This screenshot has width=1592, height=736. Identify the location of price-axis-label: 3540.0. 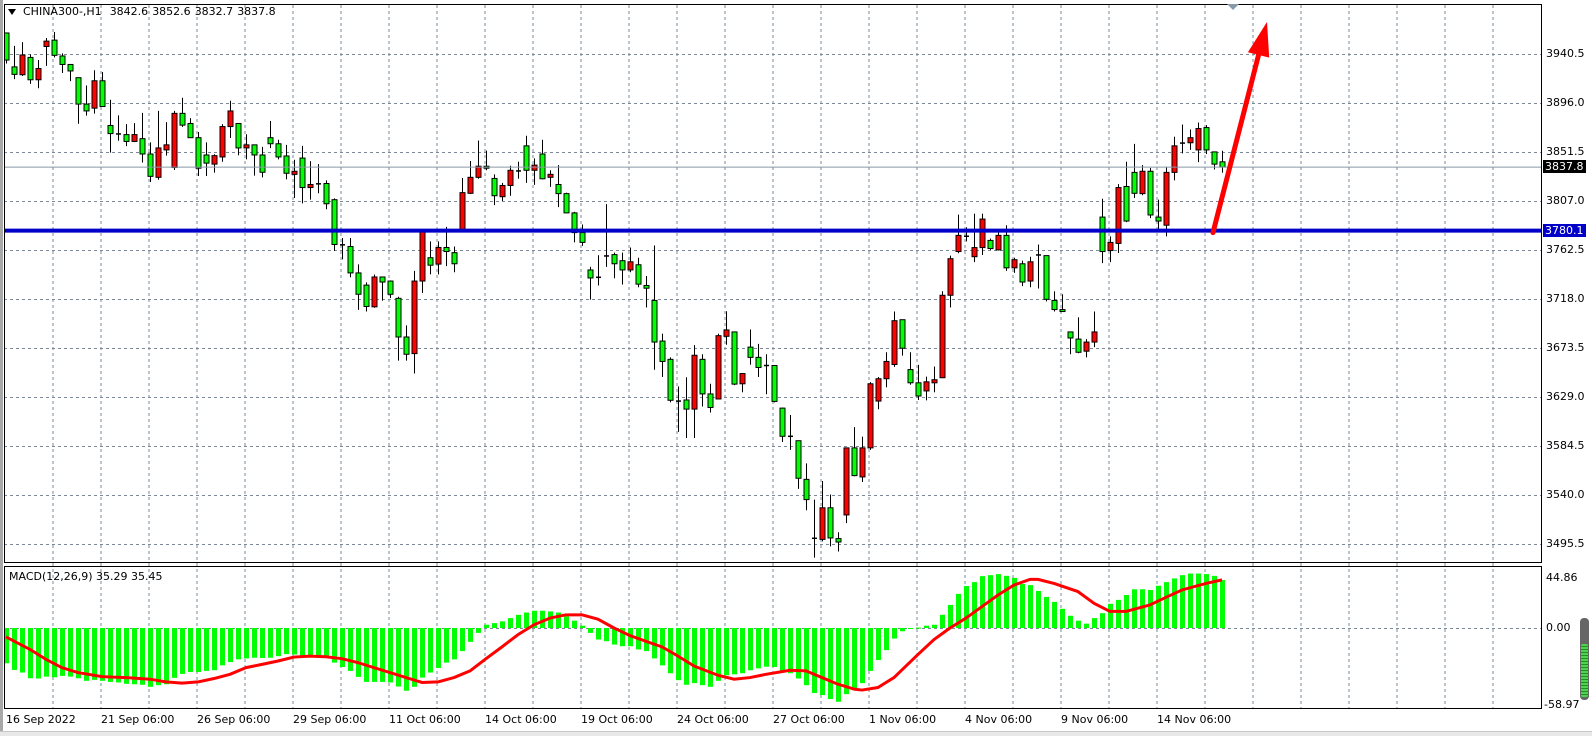
(1565, 494).